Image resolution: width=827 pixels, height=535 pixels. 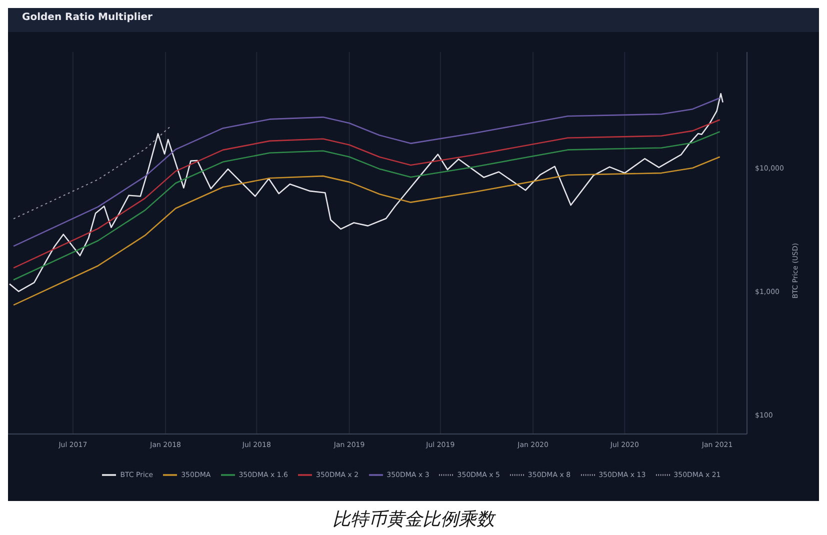 What do you see at coordinates (92, 173) in the screenshot?
I see `line-series` at bounding box center [92, 173].